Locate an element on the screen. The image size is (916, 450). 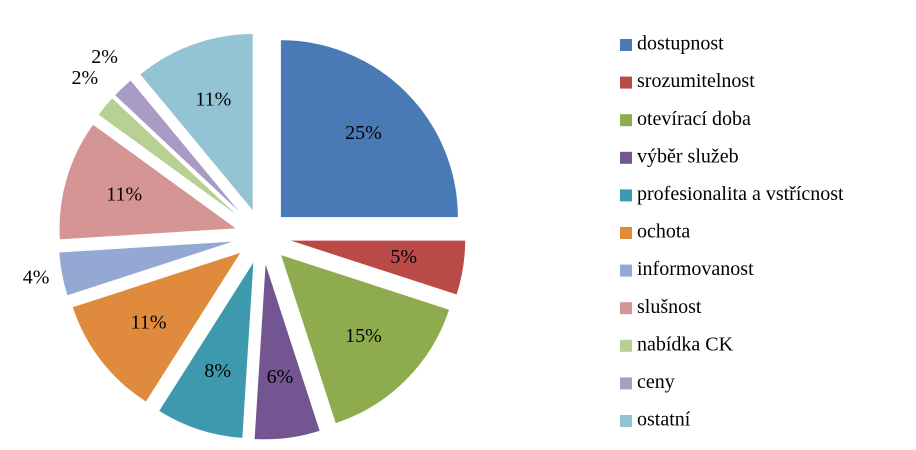
legend-label: výběr služeb is located at coordinates (688, 156).